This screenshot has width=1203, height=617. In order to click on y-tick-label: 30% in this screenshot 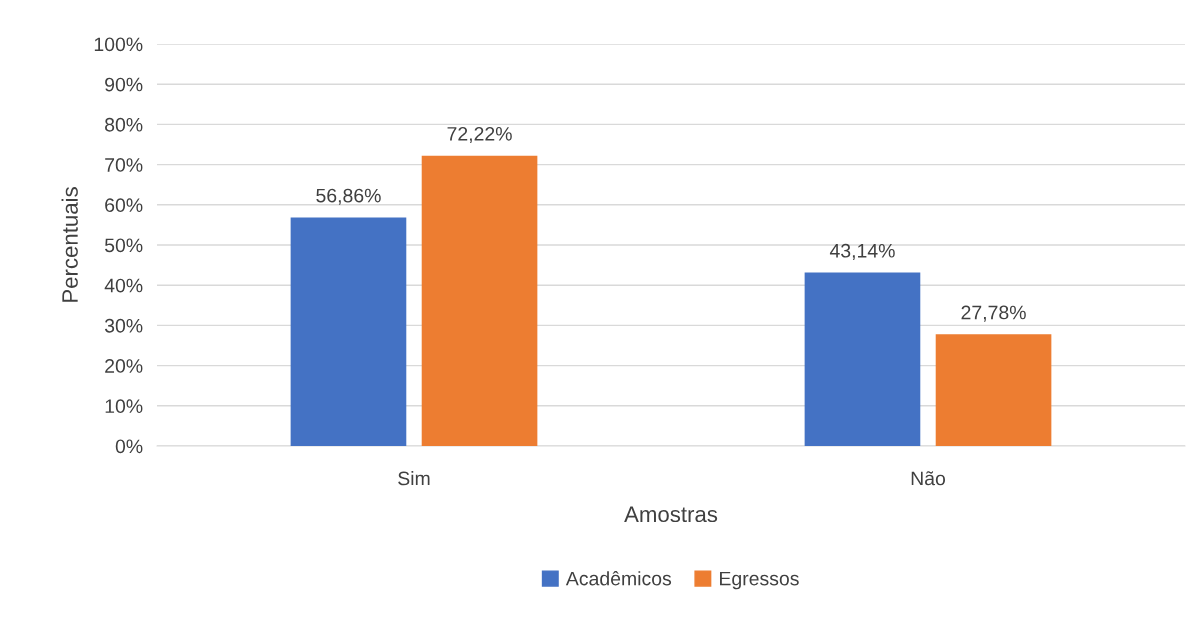, I will do `click(123, 325)`.